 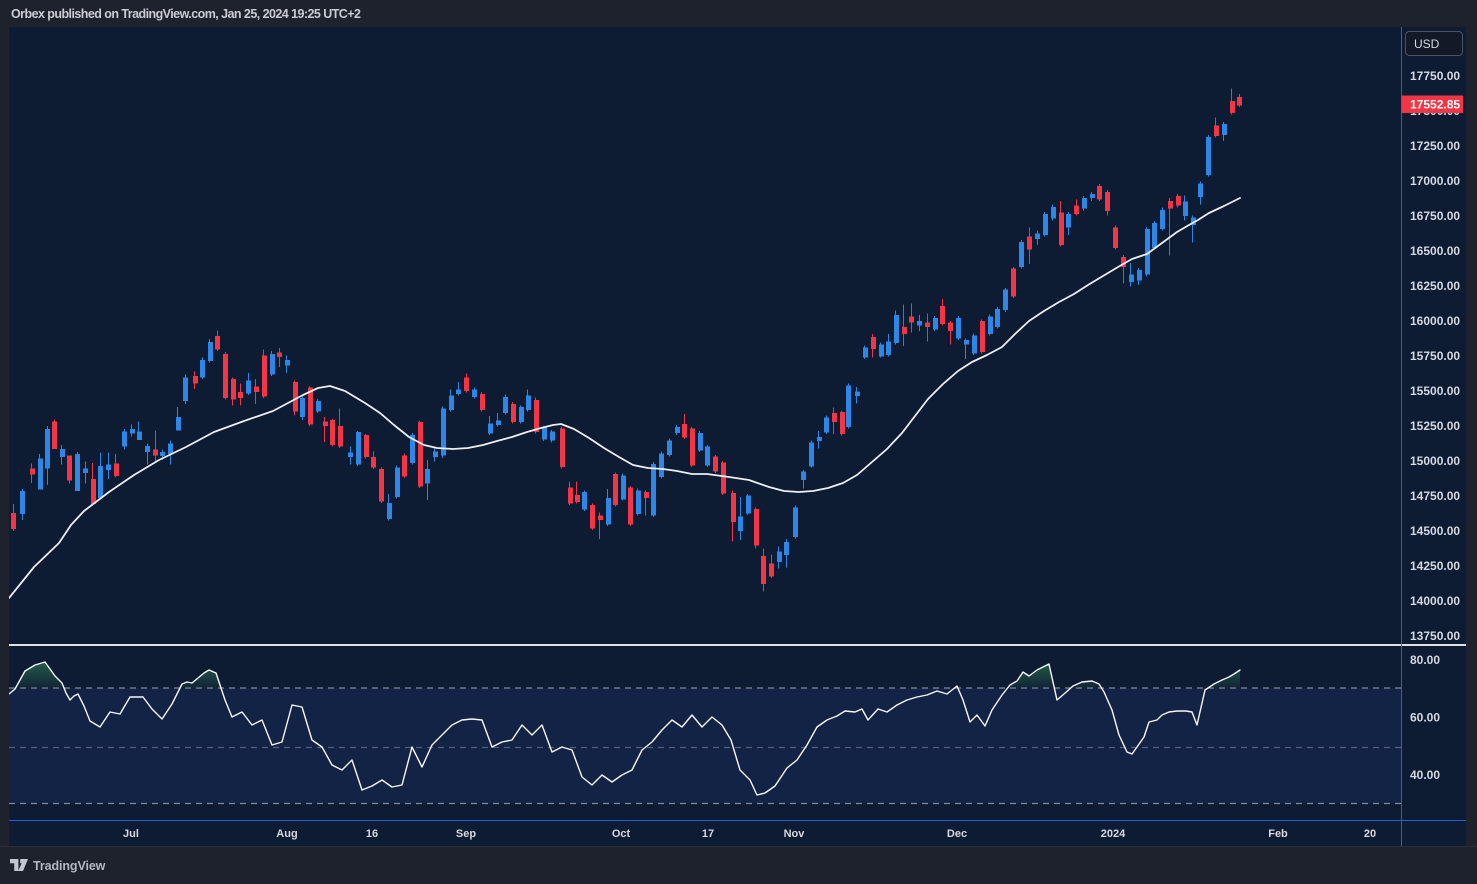 I want to click on svg-text: 15000.00, so click(x=1435, y=461).